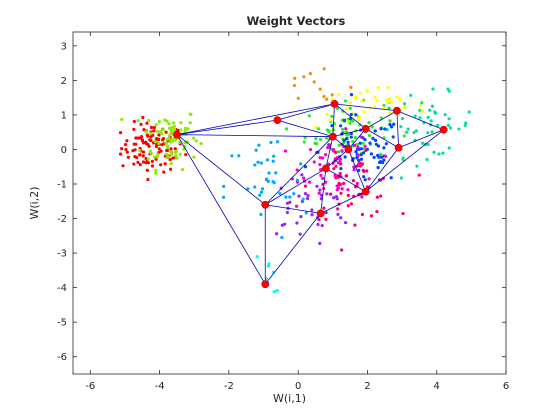 This screenshot has height=420, width=560. What do you see at coordinates (34, 202) in the screenshot?
I see `y-axis-label: W(i,2)` at bounding box center [34, 202].